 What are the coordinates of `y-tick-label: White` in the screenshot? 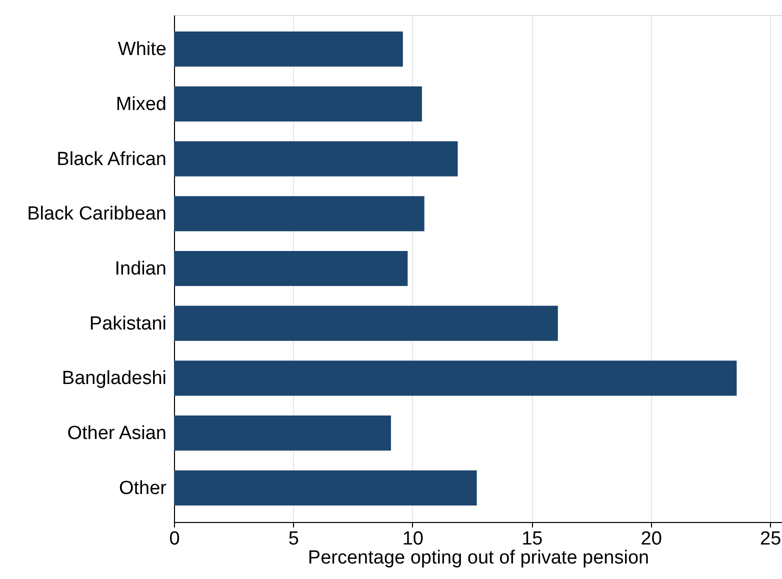 It's located at (142, 49).